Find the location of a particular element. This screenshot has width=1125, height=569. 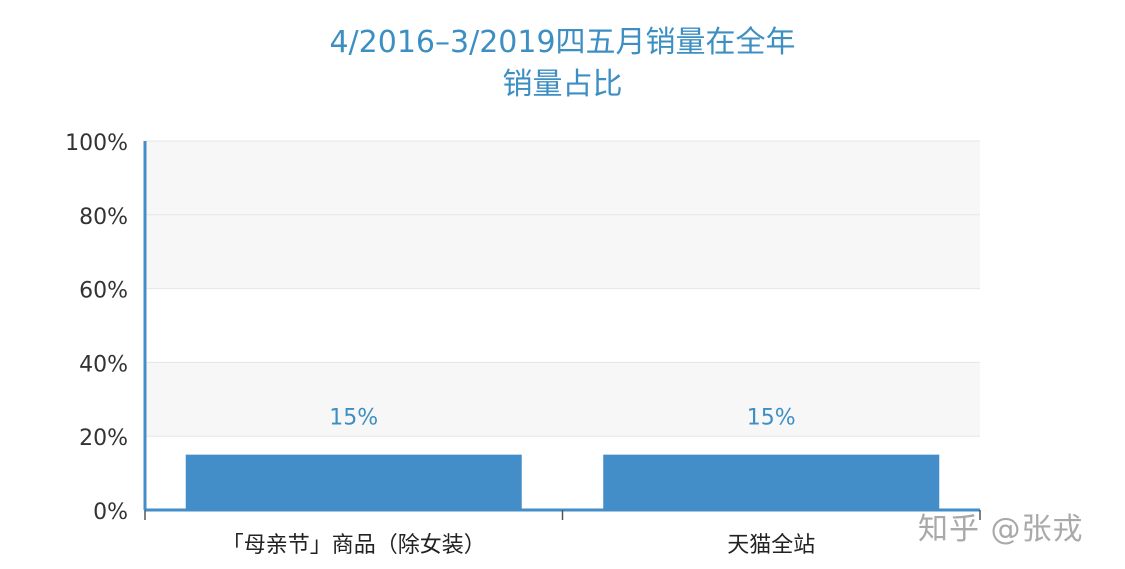

x-tick-label: 「母亲节」商品（除女装） is located at coordinates (354, 545).